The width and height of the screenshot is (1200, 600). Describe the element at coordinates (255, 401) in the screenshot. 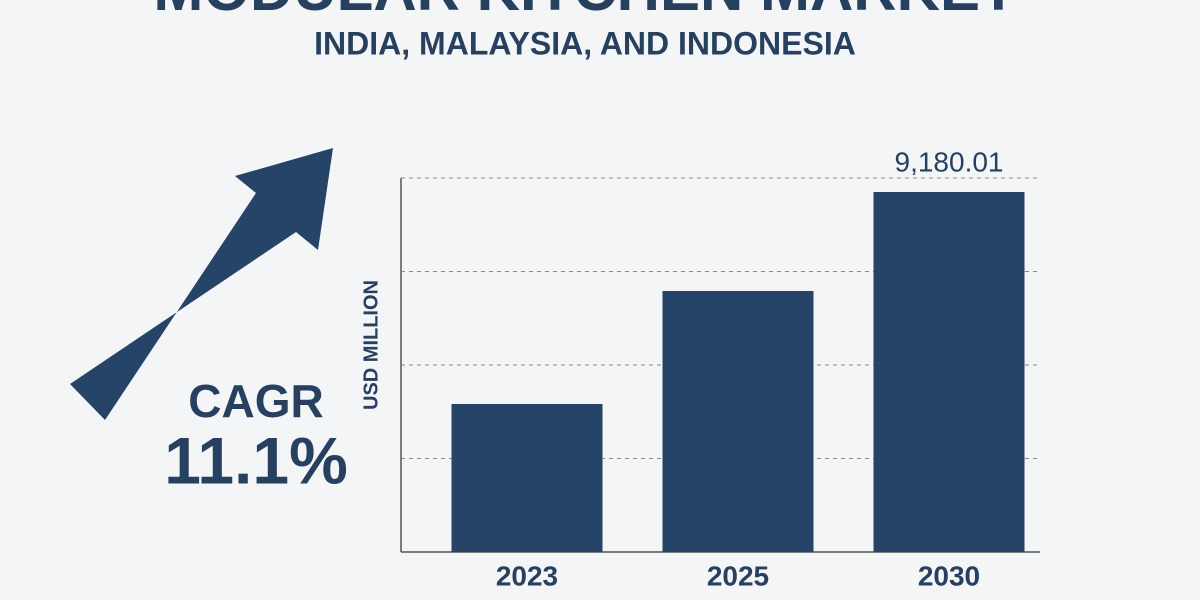

I see `cagr-label: CAGR` at that location.